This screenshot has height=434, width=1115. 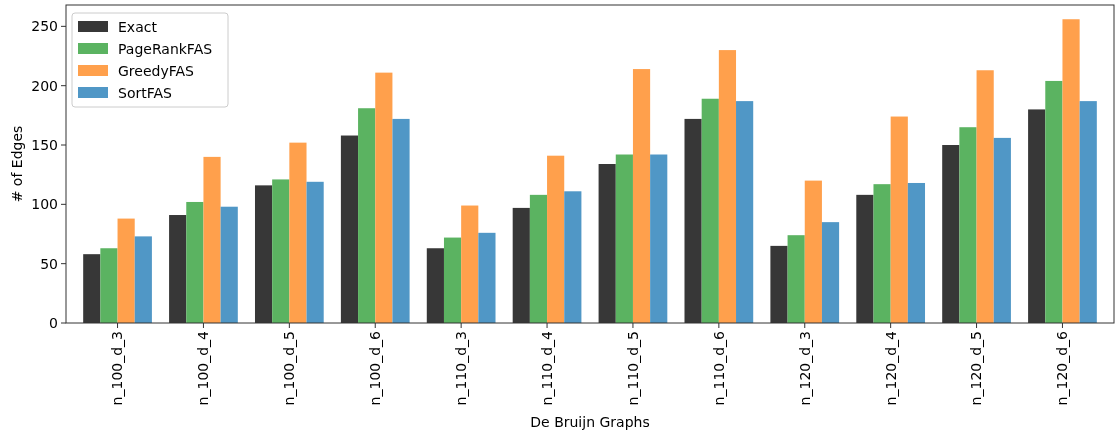 What do you see at coordinates (53, 322) in the screenshot?
I see `y-tick-label: 0` at bounding box center [53, 322].